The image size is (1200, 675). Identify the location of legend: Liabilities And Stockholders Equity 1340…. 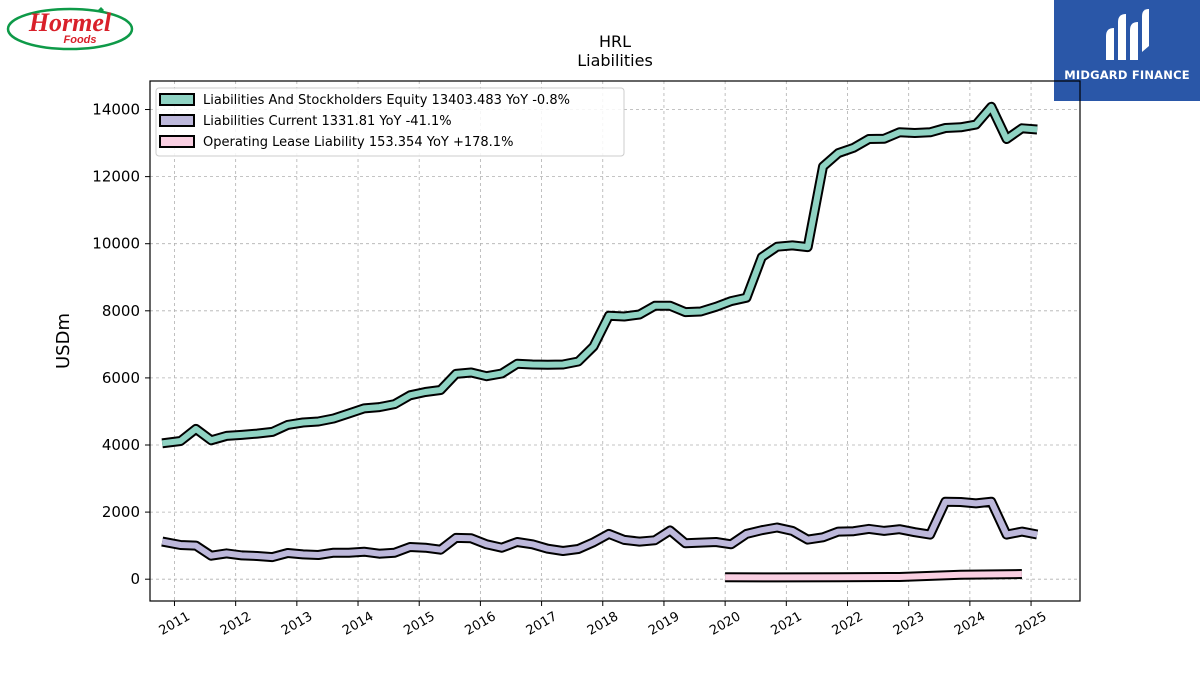
(390, 122).